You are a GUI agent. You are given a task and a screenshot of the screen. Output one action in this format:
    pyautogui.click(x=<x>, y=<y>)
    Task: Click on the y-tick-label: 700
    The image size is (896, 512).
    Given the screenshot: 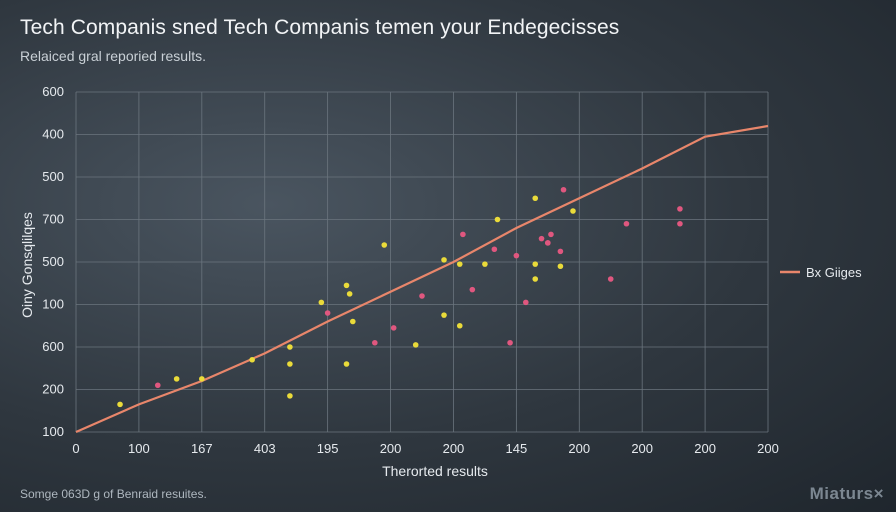 What is the action you would take?
    pyautogui.click(x=53, y=219)
    